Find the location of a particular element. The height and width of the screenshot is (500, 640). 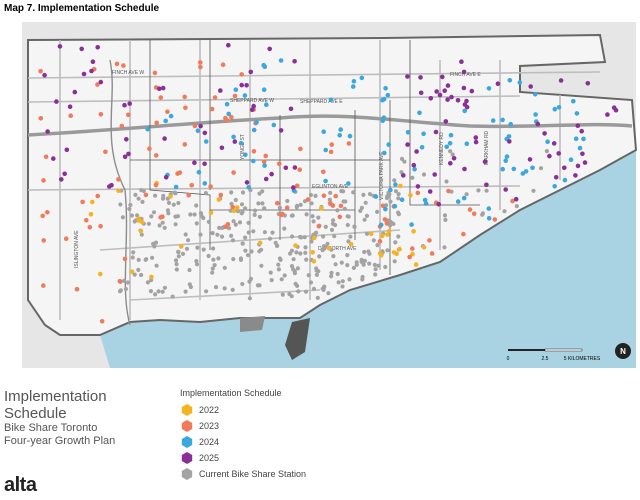

legend-hexagon is located at coordinates (187, 442).